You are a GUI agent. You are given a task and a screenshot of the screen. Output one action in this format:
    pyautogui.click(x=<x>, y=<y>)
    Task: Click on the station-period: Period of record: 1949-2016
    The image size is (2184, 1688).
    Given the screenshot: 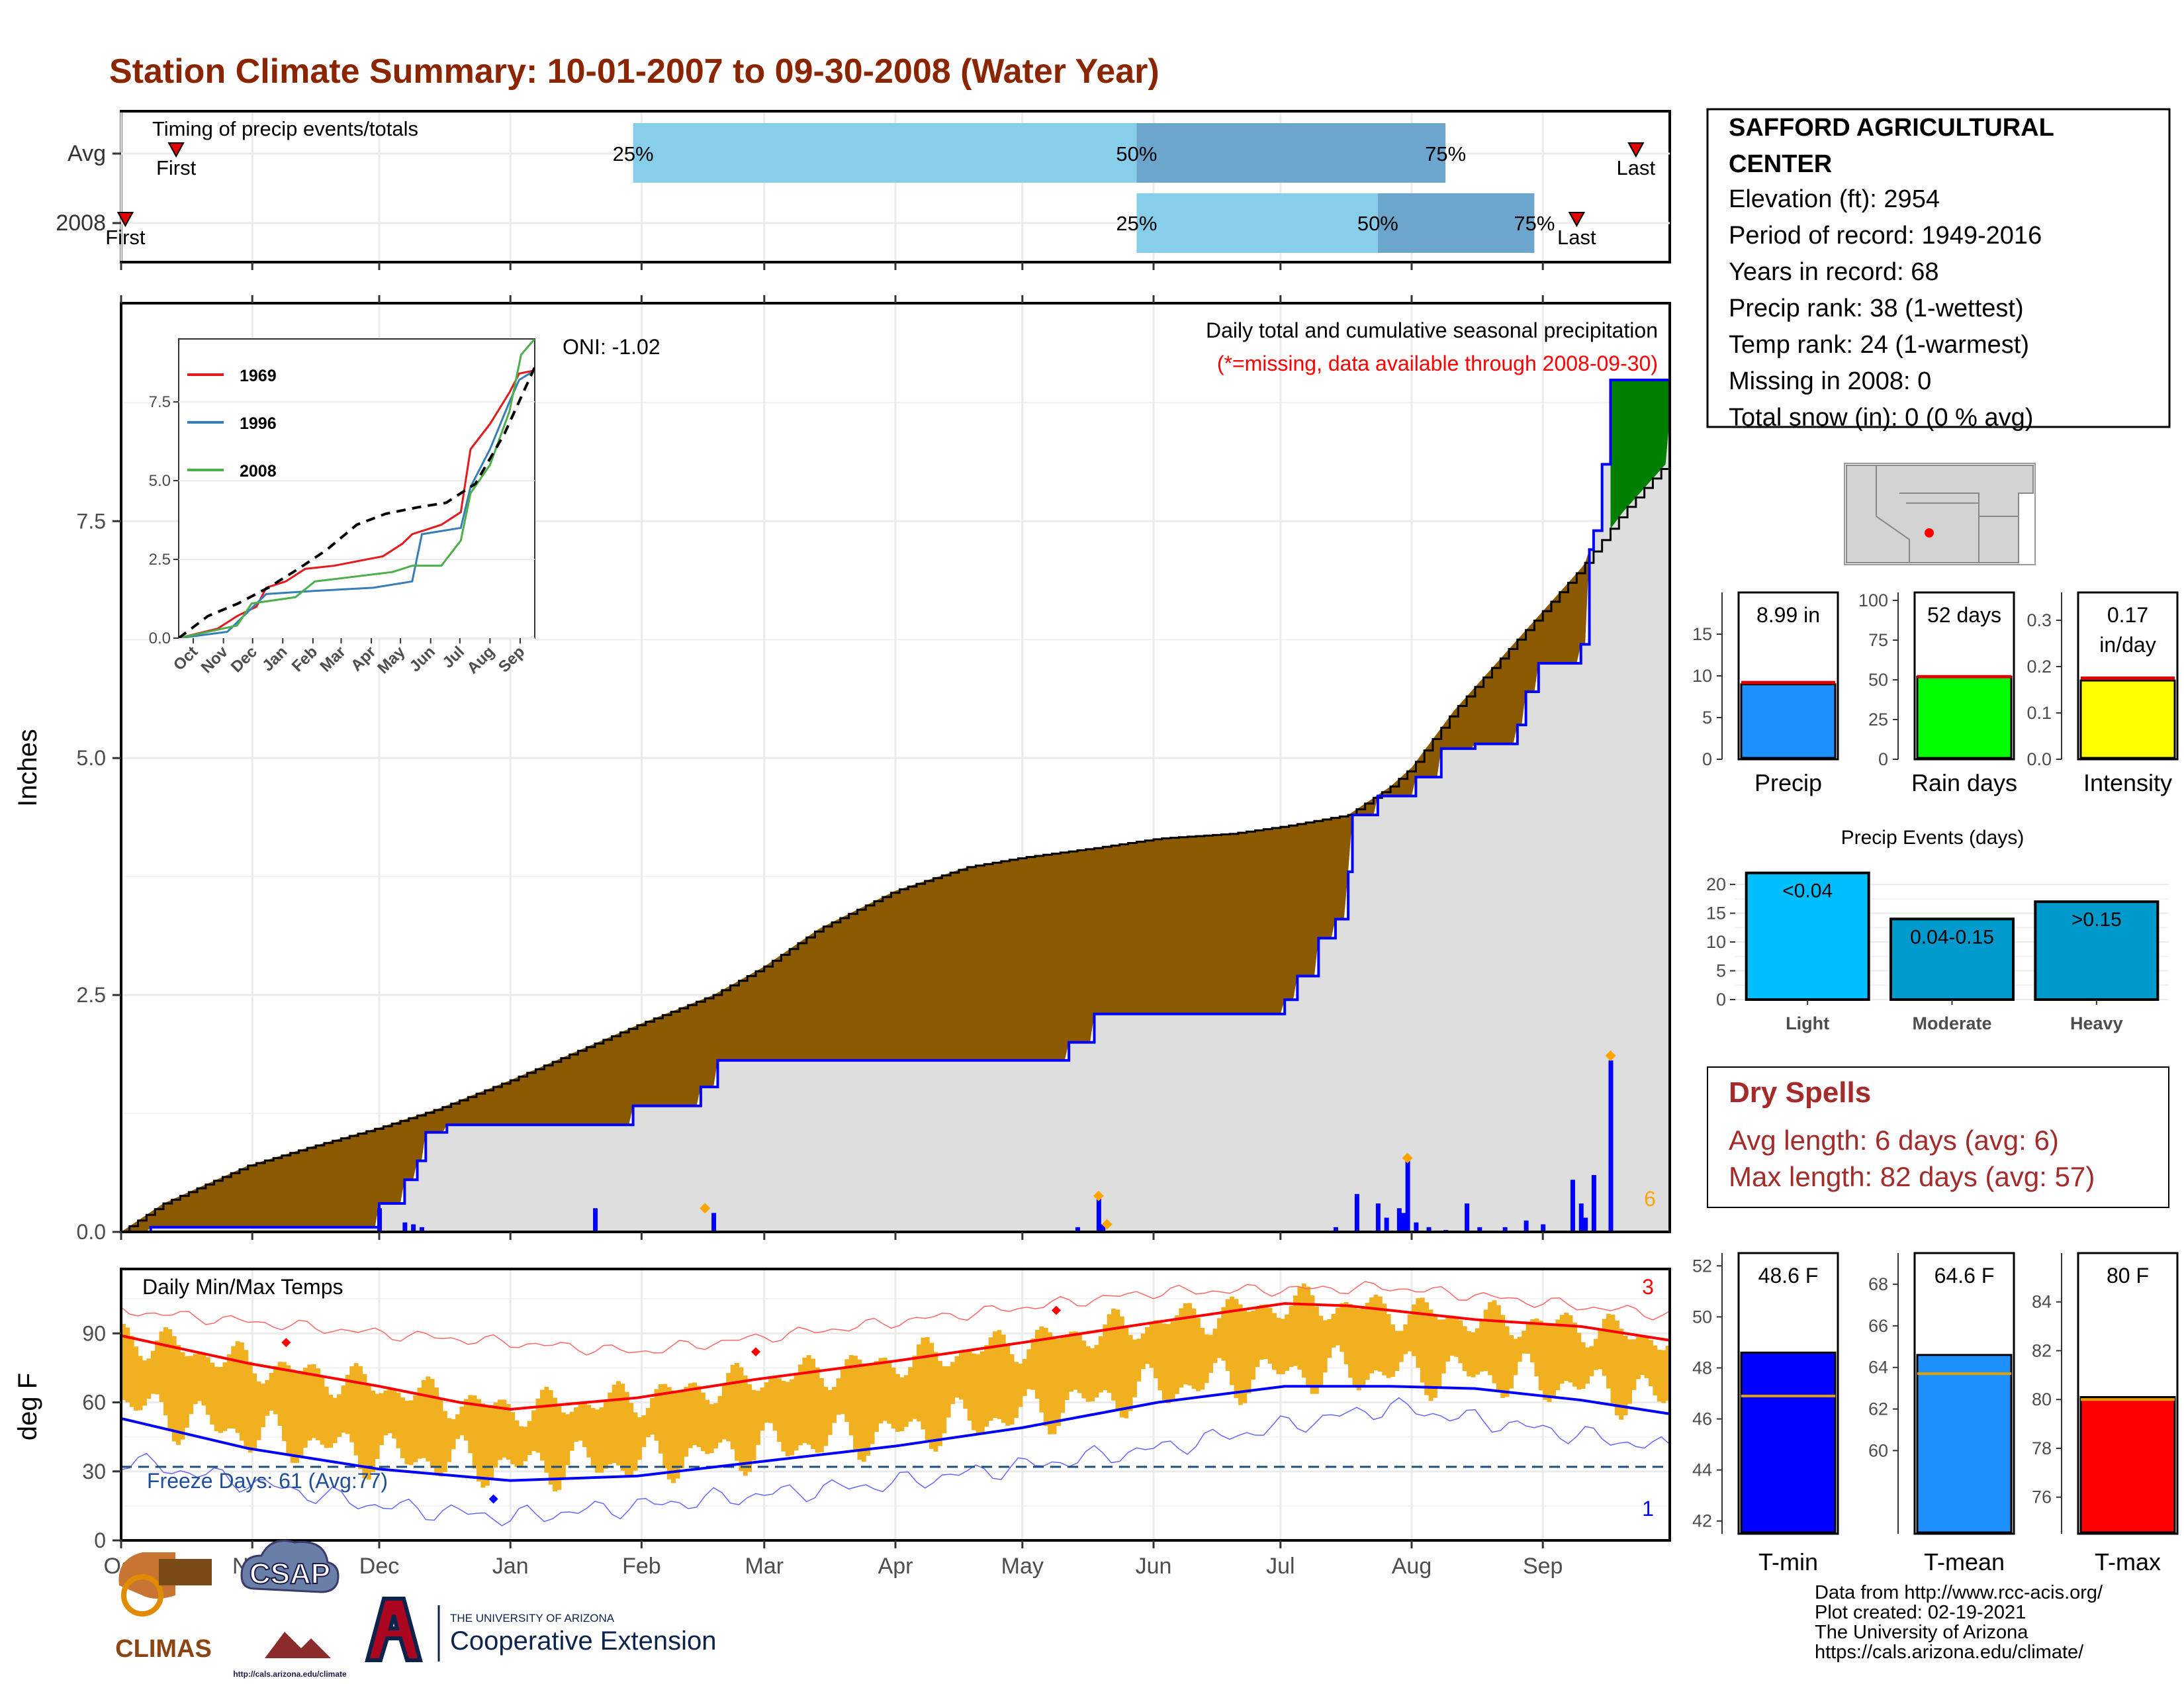 What is the action you would take?
    pyautogui.click(x=1885, y=236)
    